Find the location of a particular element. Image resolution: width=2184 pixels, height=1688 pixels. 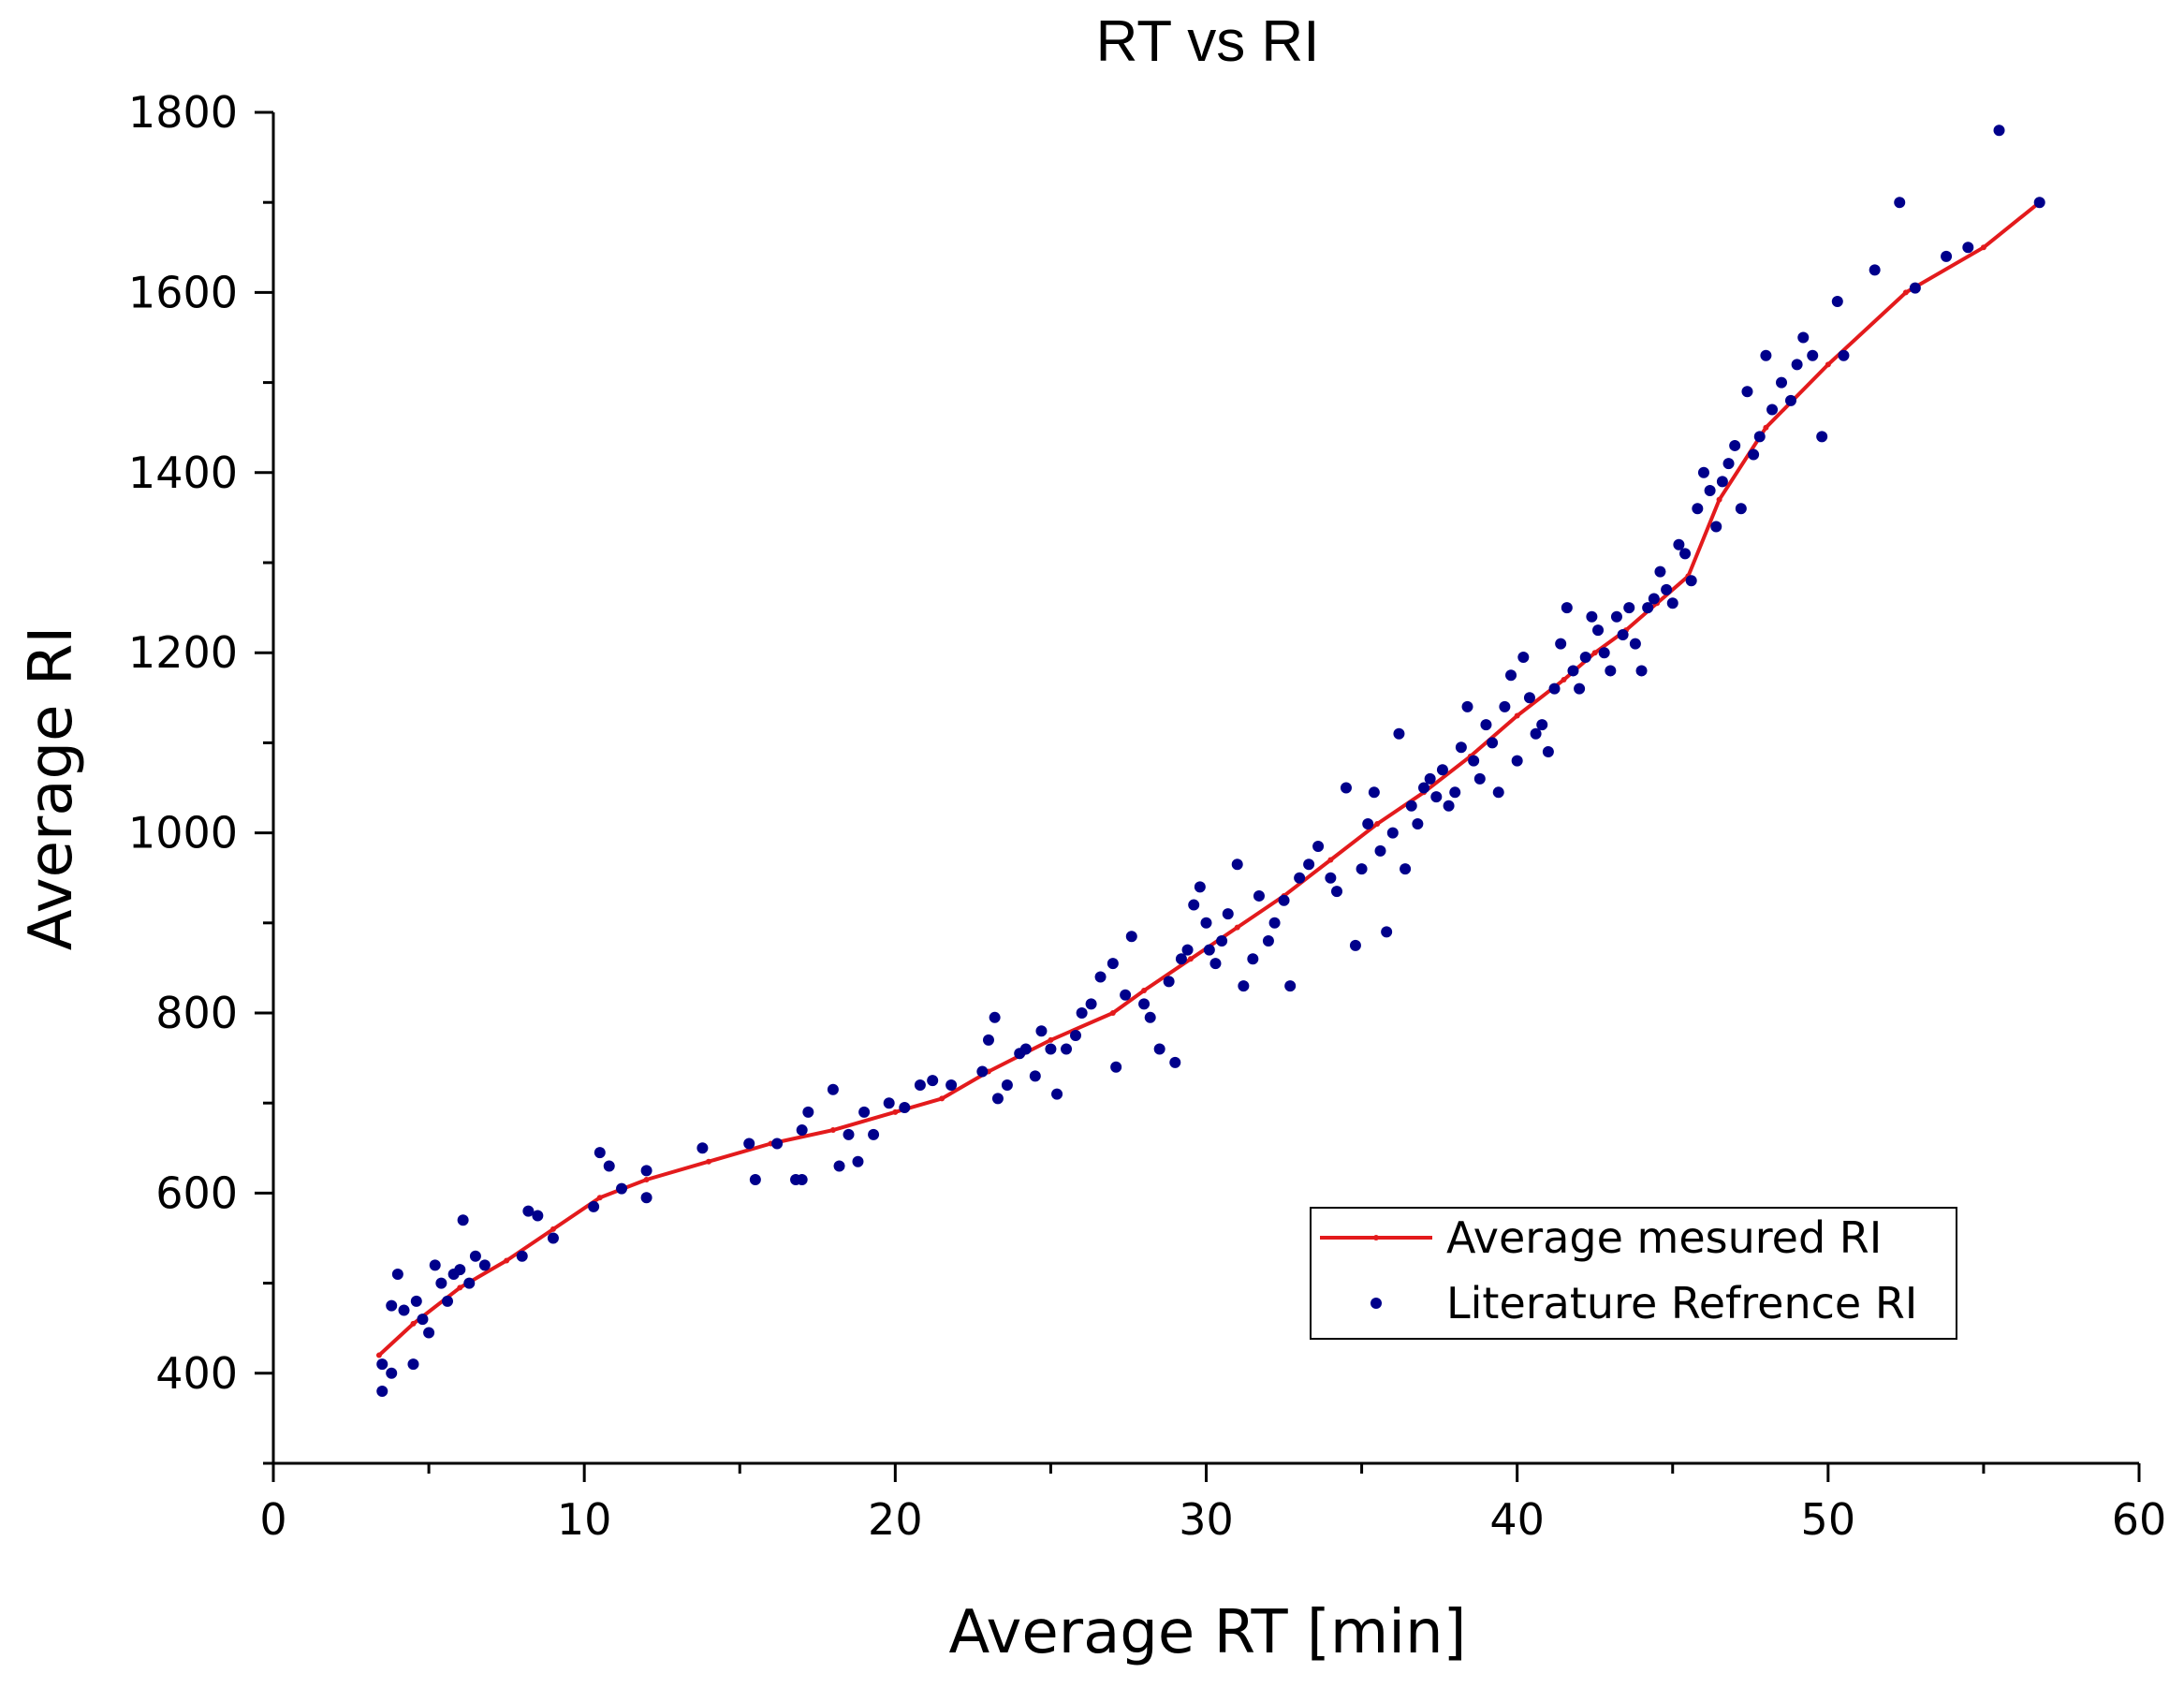

x-tick-label: 0 is located at coordinates (272, 1519).